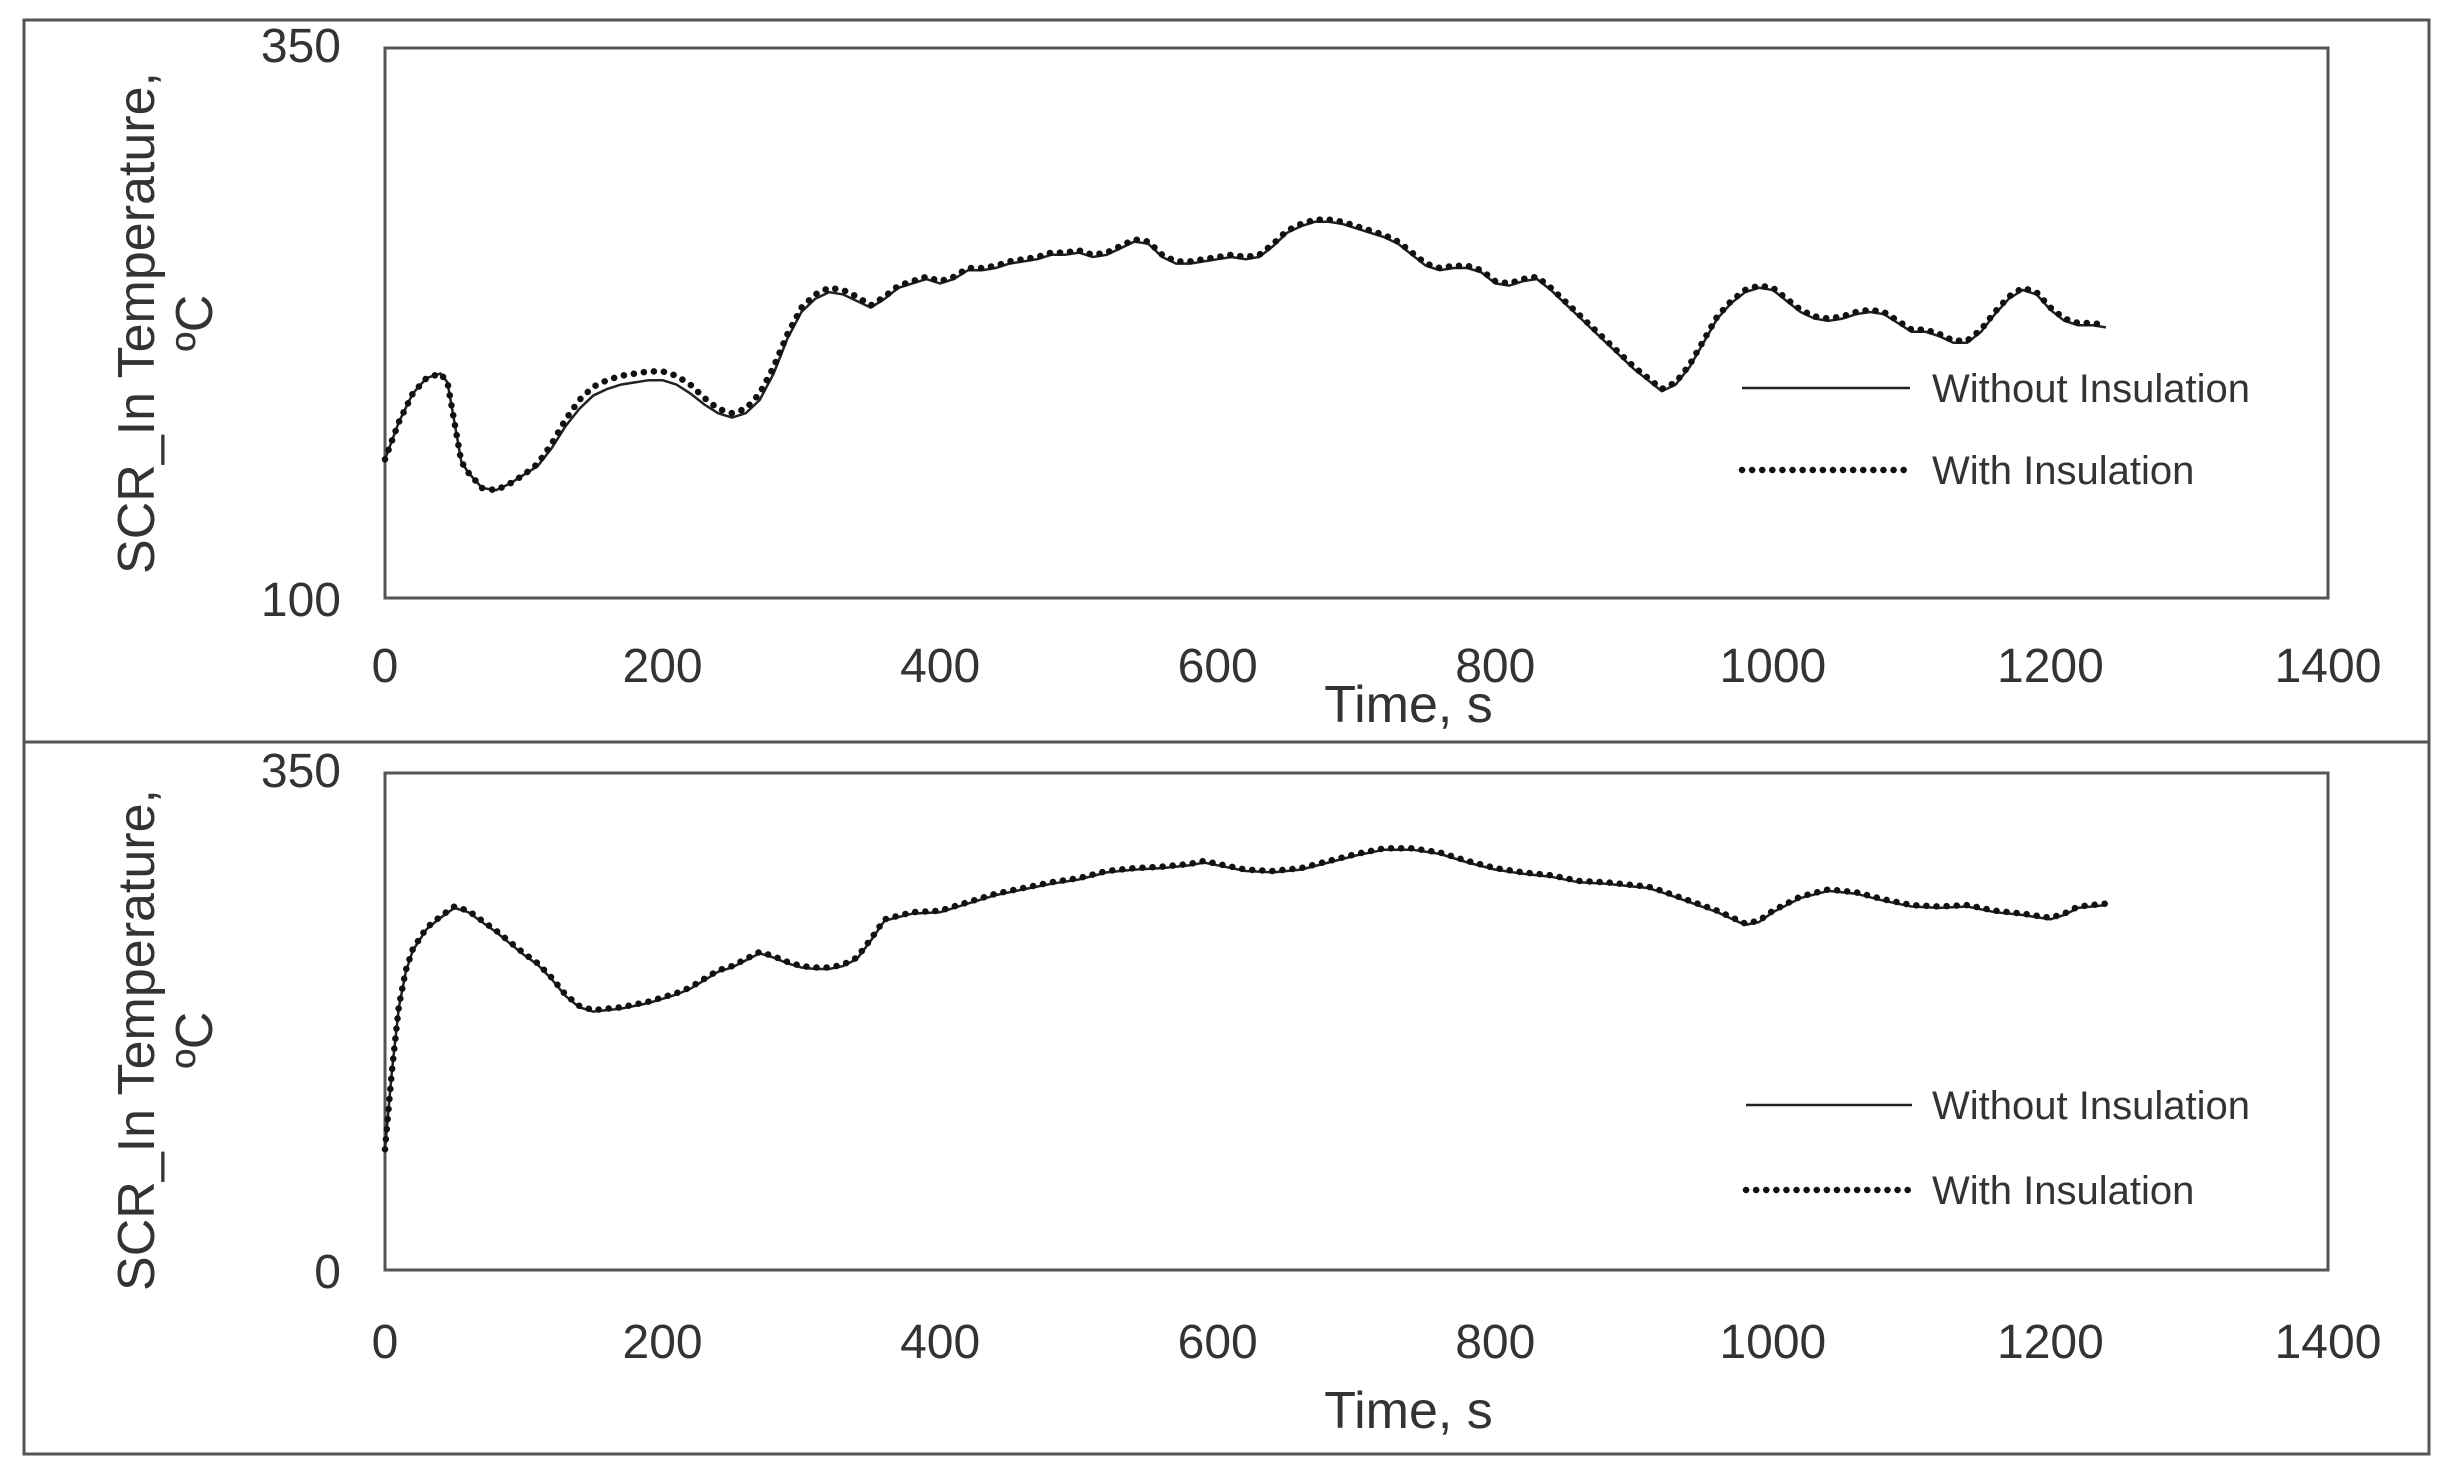  What do you see at coordinates (327, 1272) in the screenshot?
I see `y-tick-label-min: 0` at bounding box center [327, 1272].